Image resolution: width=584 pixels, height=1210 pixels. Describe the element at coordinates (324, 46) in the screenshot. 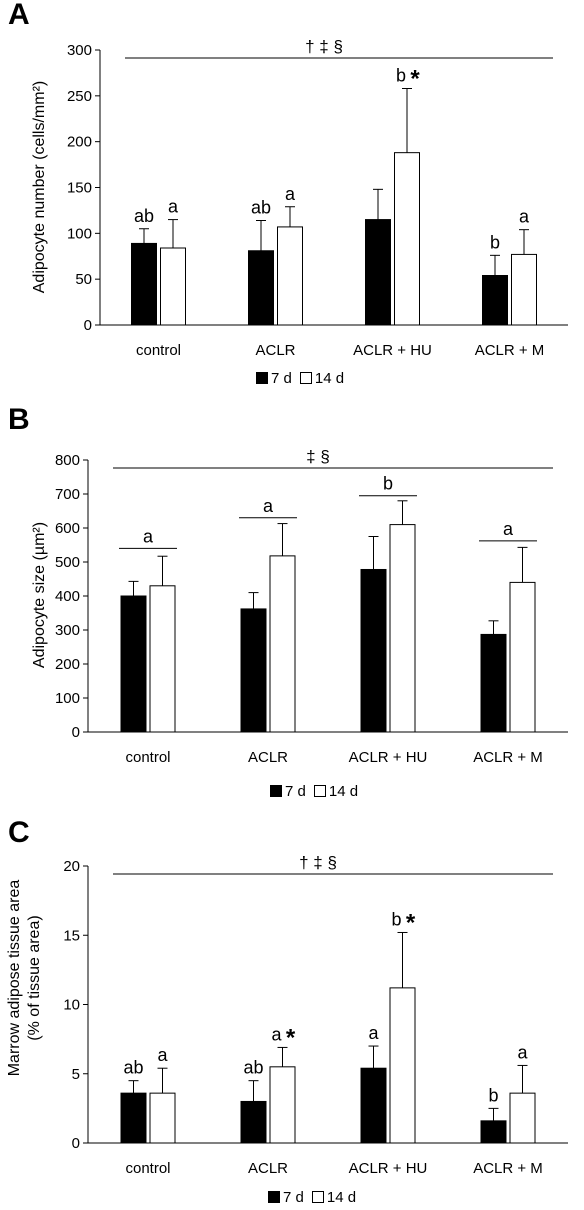

I see `significance-symbols: † ‡ §` at that location.